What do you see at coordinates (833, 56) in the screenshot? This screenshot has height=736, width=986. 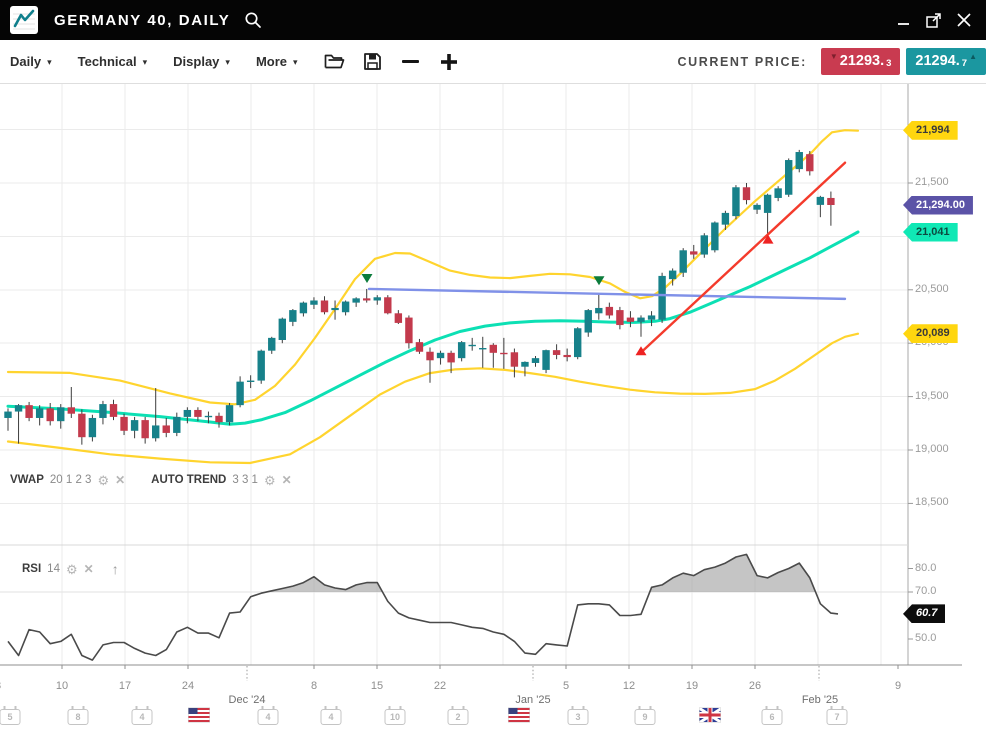 I see `price-down-arrow-icon: ▼` at bounding box center [833, 56].